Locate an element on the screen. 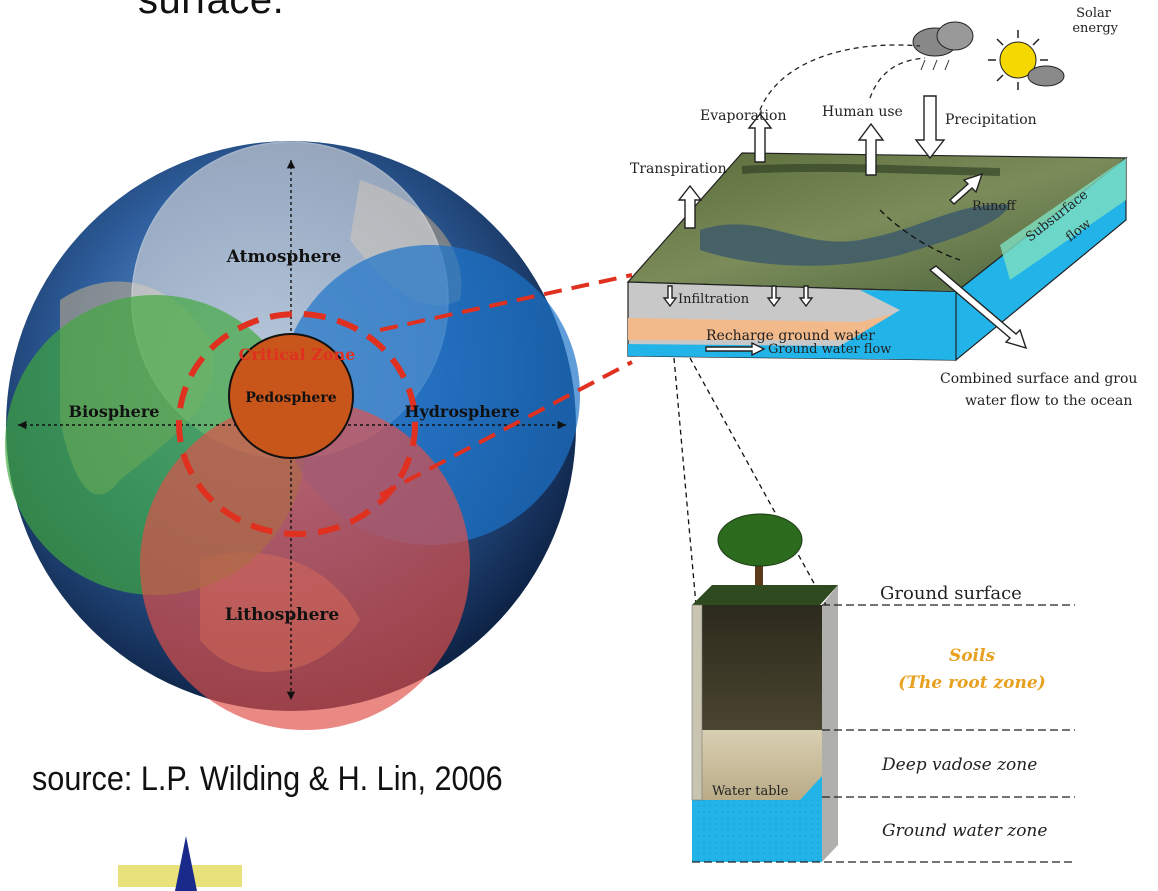  groundwater-front is located at coordinates (792, 325).